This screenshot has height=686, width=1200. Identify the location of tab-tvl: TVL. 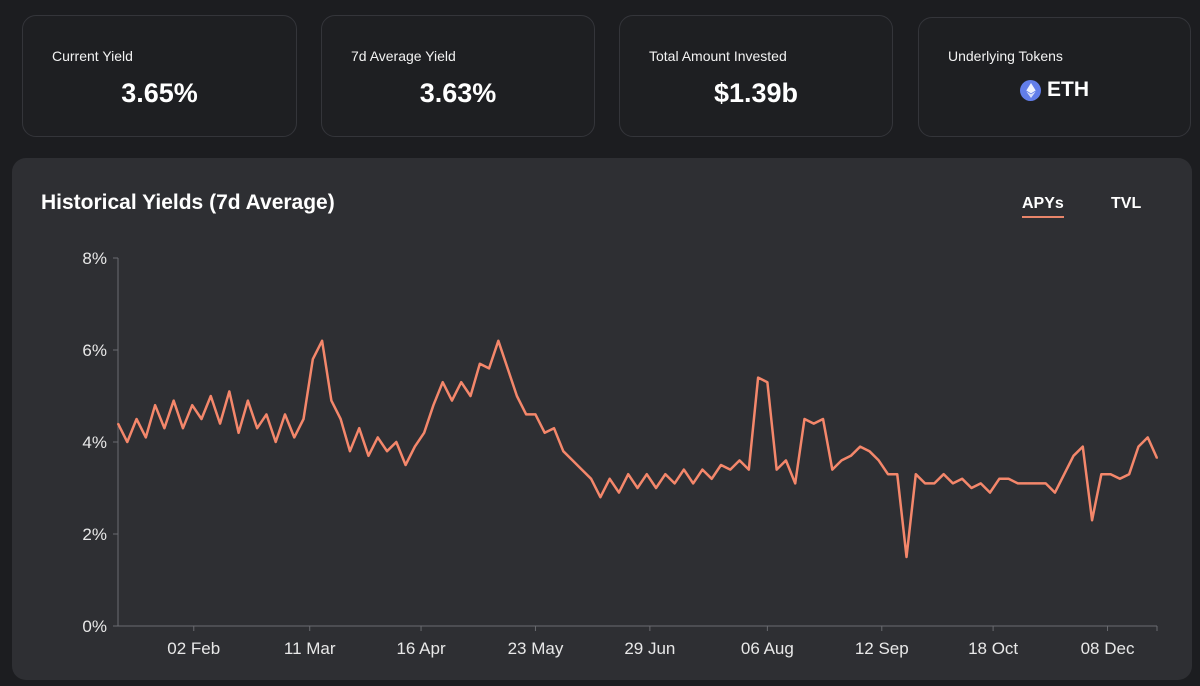
(1126, 203).